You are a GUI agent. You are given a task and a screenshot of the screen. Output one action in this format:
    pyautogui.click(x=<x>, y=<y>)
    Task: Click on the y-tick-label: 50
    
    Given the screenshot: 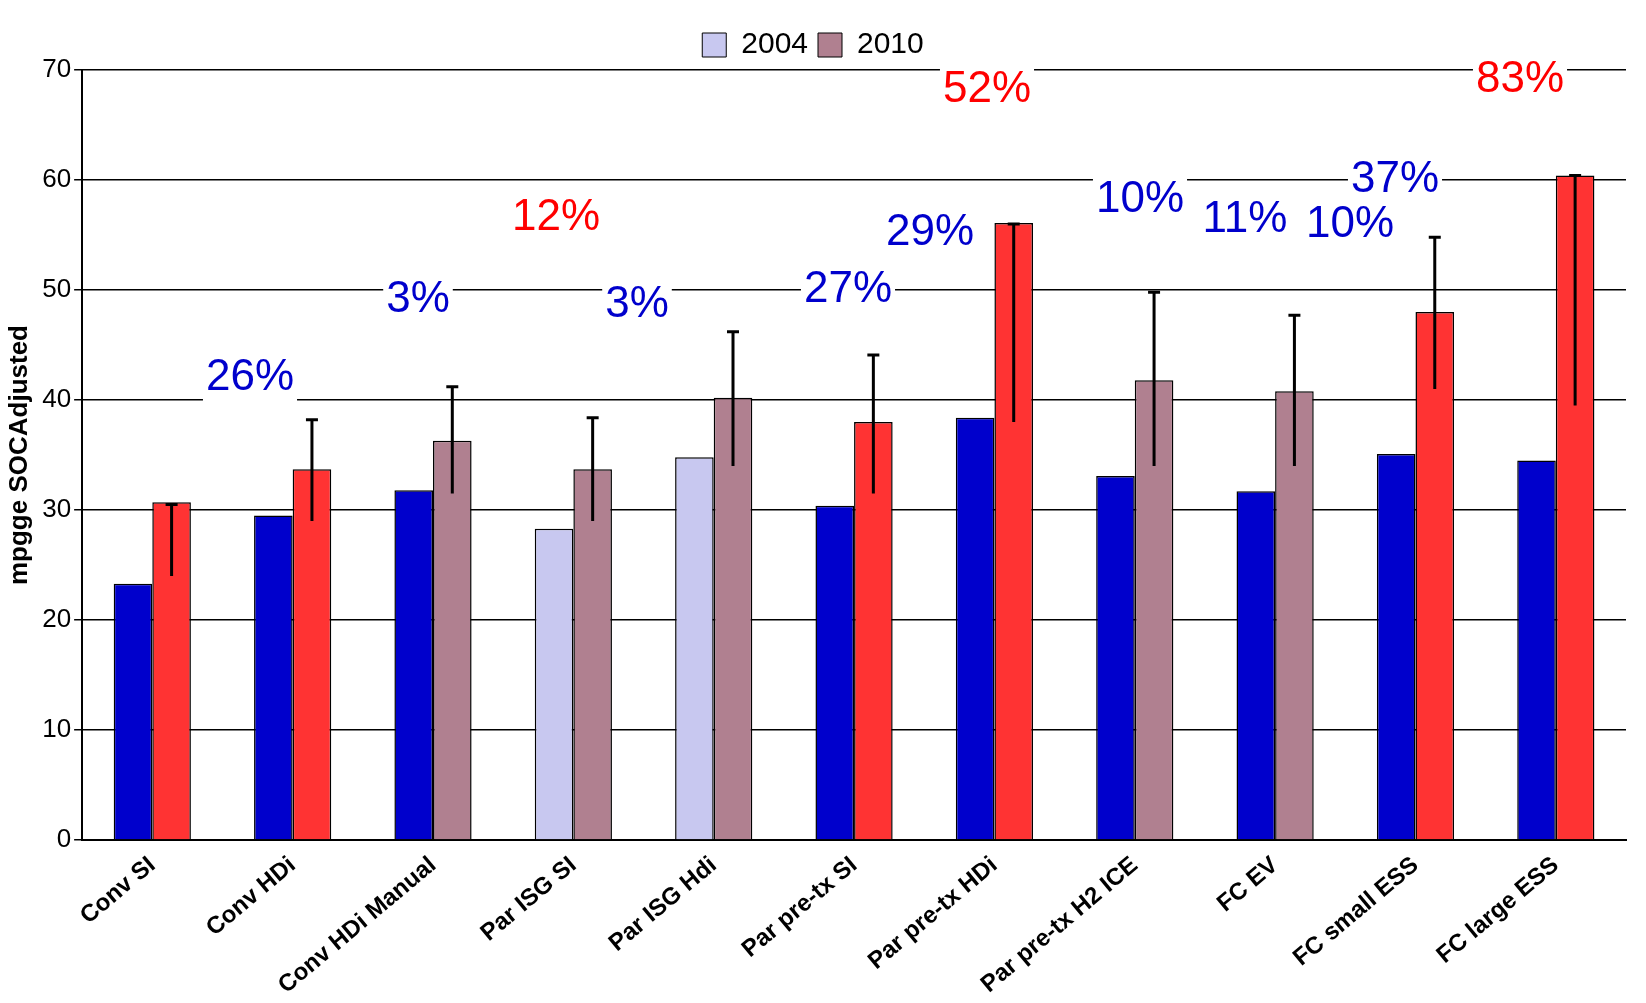 What is the action you would take?
    pyautogui.click(x=57, y=288)
    